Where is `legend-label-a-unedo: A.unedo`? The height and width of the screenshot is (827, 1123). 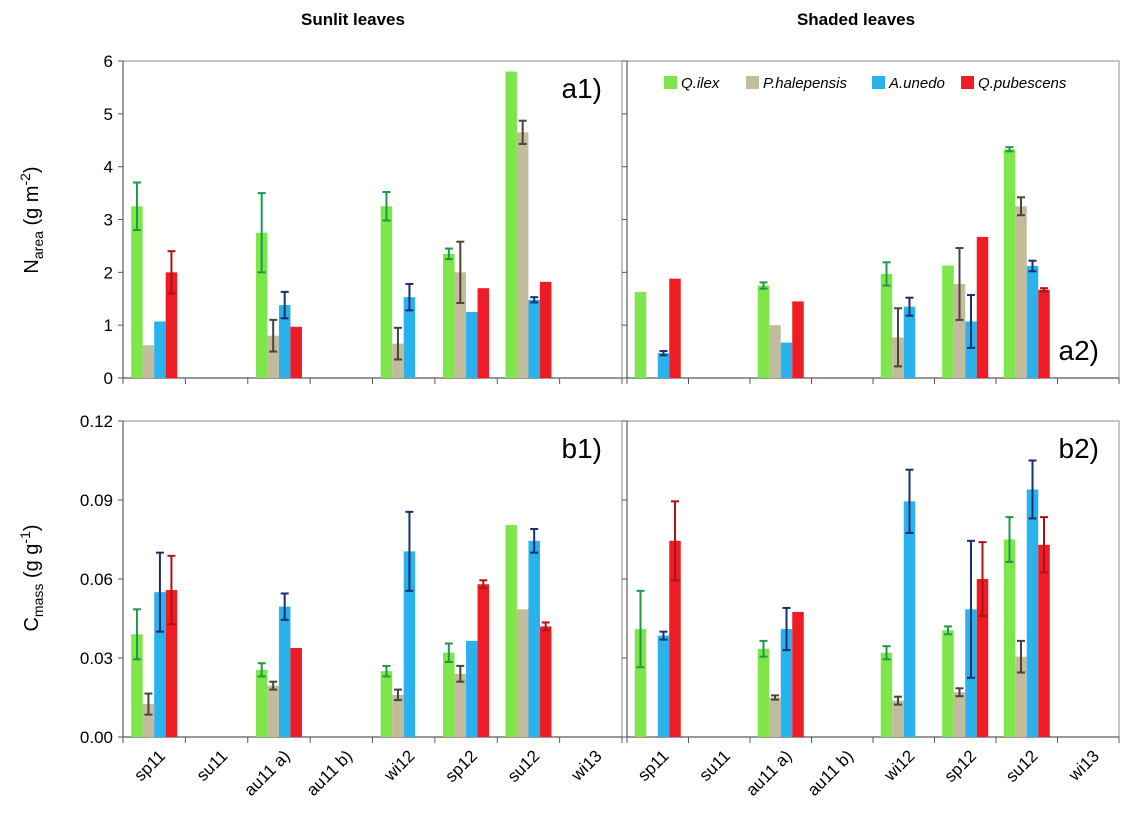 legend-label-a-unedo: A.unedo is located at coordinates (916, 83).